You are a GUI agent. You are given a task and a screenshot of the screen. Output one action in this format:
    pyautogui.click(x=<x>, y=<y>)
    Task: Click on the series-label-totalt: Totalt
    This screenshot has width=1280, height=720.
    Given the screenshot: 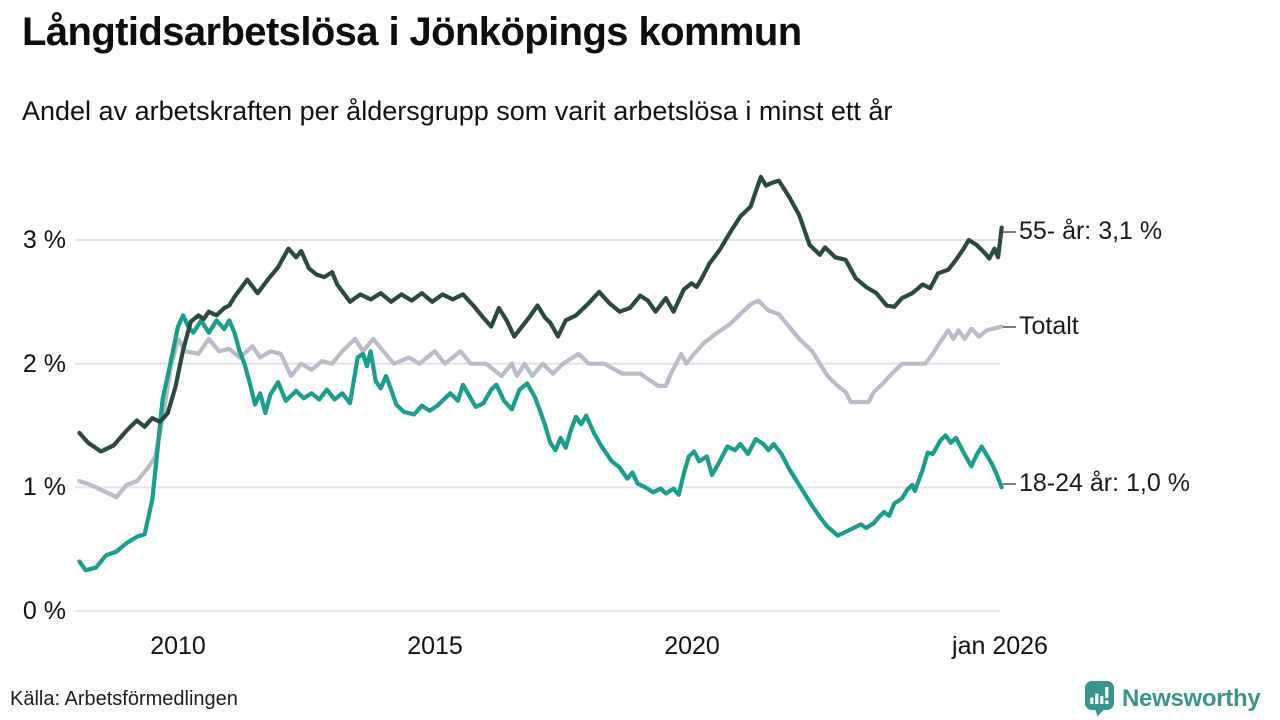 What is the action you would take?
    pyautogui.click(x=1041, y=326)
    